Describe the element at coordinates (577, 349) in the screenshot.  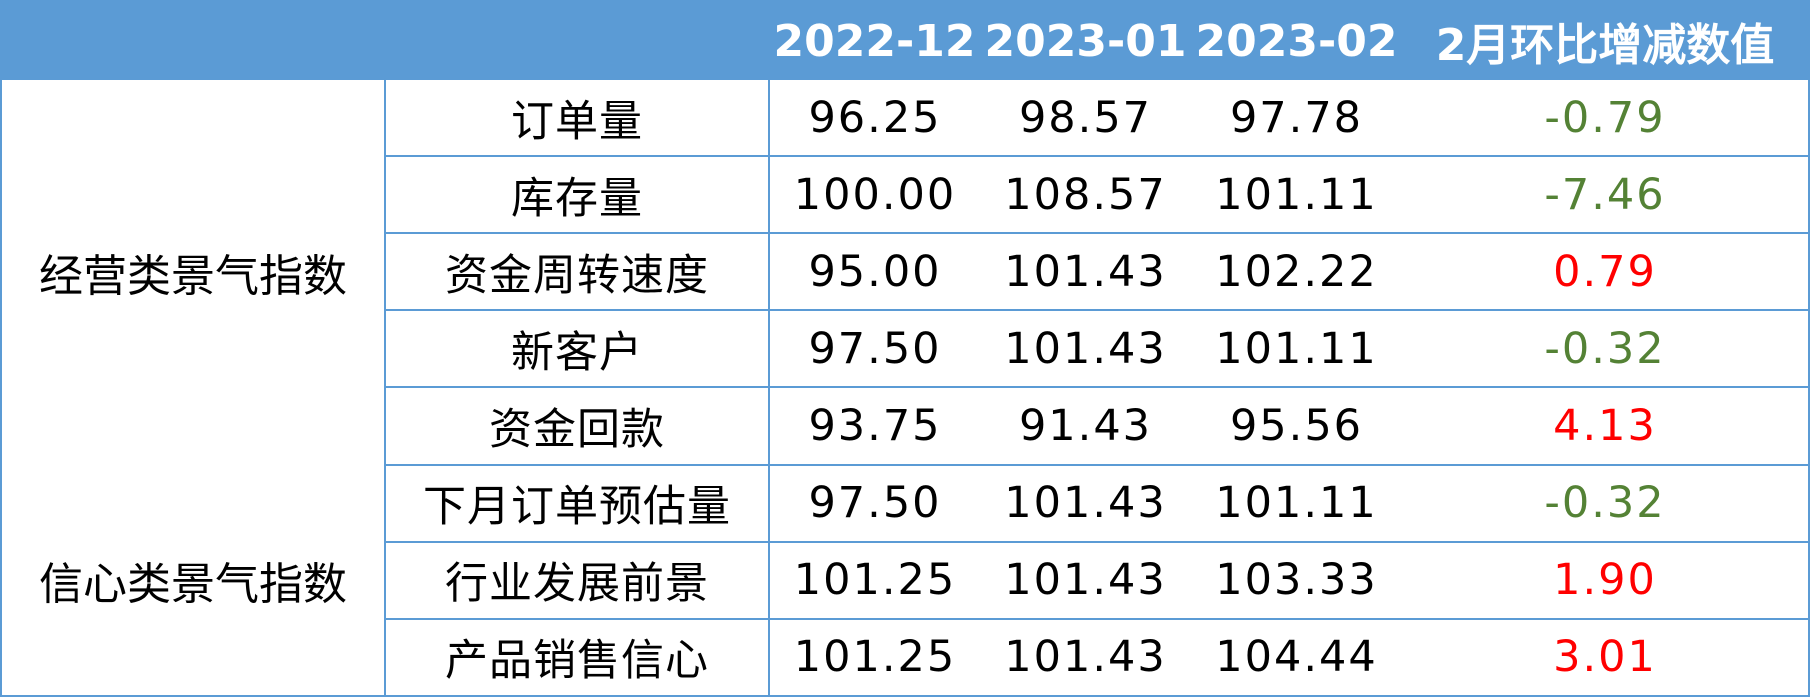
I see `indicator-name: 新客户` at that location.